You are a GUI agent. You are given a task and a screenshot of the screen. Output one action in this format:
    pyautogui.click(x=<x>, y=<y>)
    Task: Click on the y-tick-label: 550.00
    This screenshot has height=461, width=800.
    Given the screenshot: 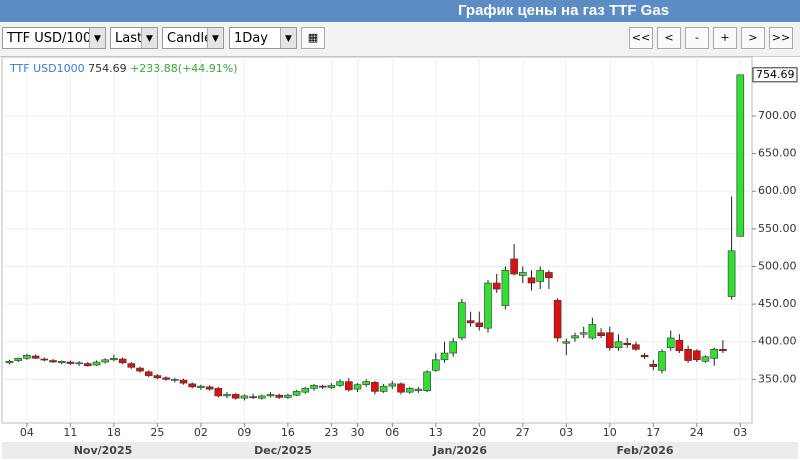 What is the action you would take?
    pyautogui.click(x=777, y=228)
    